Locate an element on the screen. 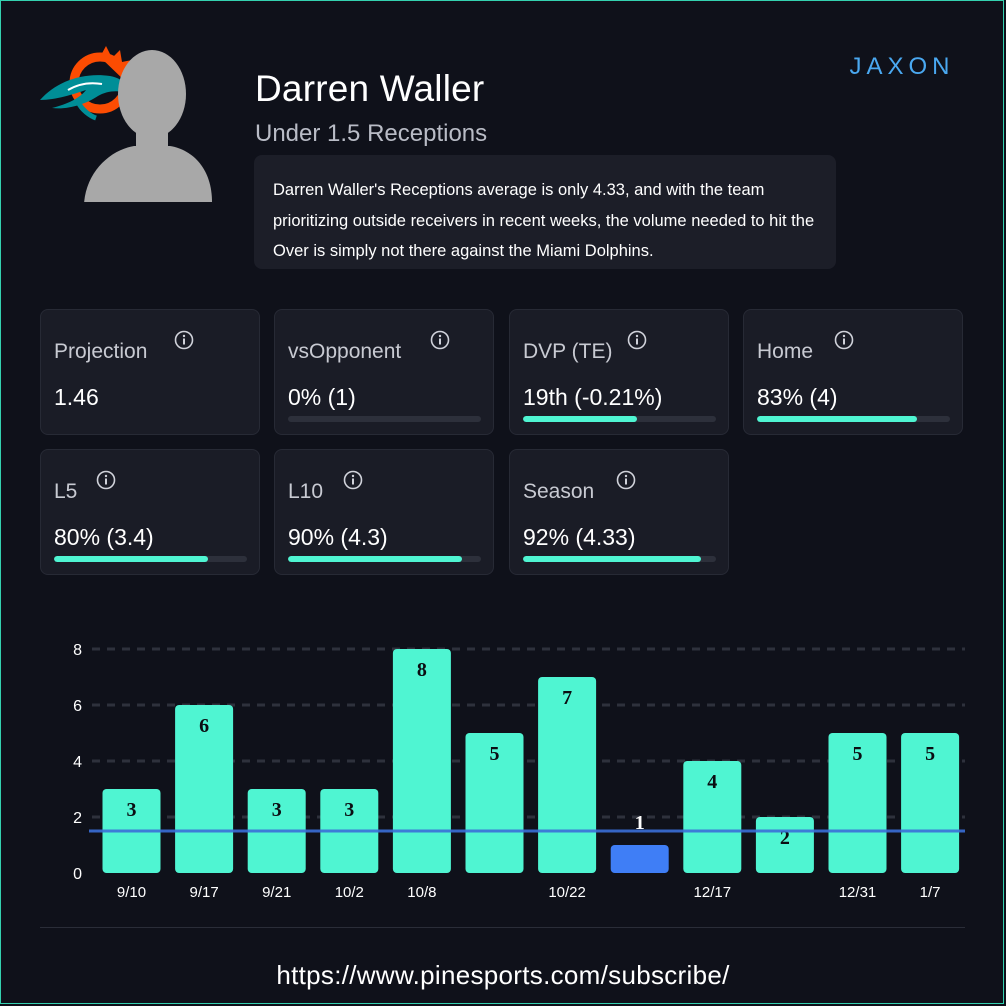  stat-label: DVP (TE) is located at coordinates (568, 351).